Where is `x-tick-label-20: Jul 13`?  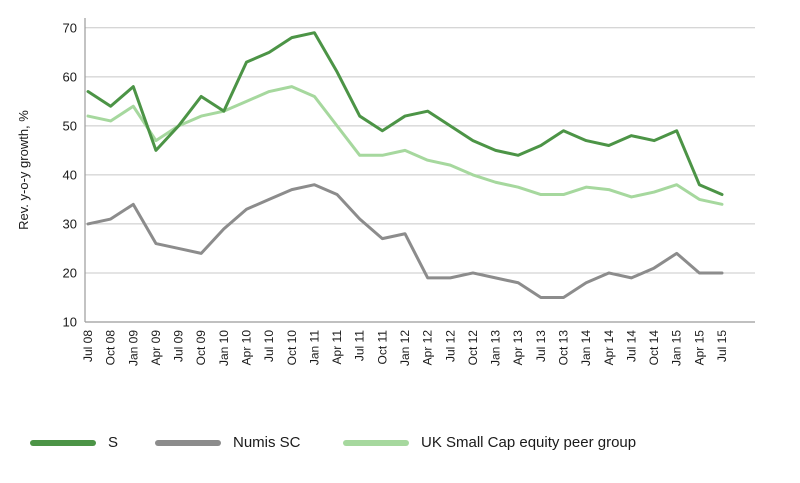
x-tick-label-20: Jul 13 is located at coordinates (541, 346).